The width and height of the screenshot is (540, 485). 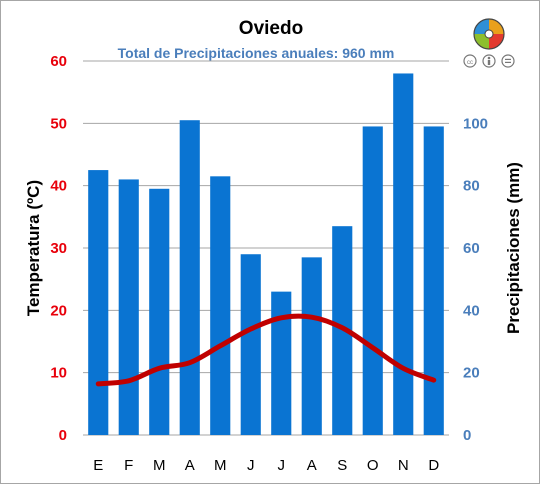 What do you see at coordinates (128, 465) in the screenshot?
I see `x-tick-label: F` at bounding box center [128, 465].